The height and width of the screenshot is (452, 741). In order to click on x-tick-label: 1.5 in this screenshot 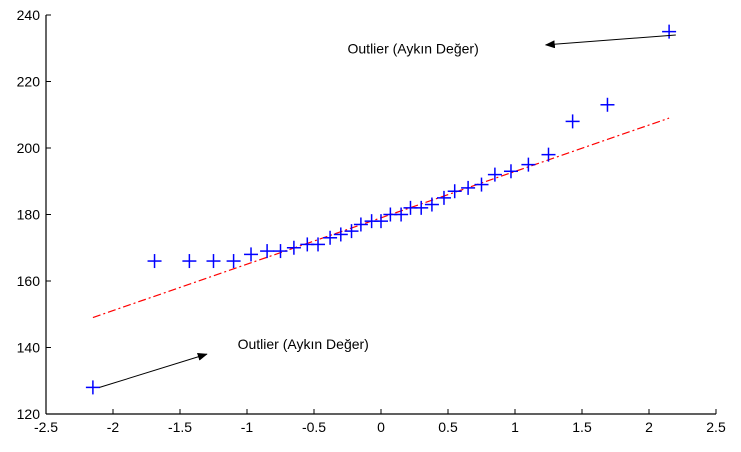, I will do `click(582, 427)`.